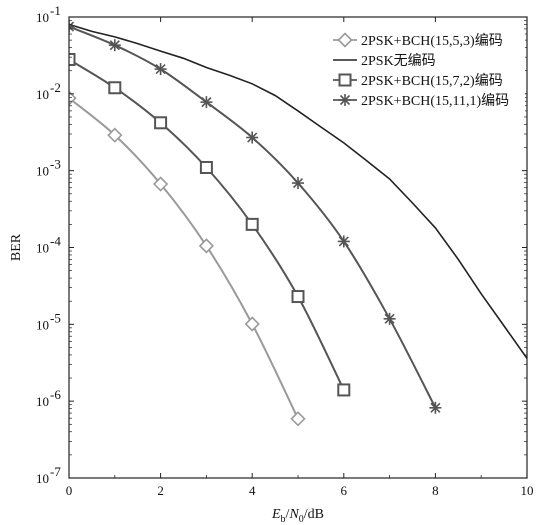 The image size is (543, 525). What do you see at coordinates (527, 490) in the screenshot?
I see `x-tick-label: 10` at bounding box center [527, 490].